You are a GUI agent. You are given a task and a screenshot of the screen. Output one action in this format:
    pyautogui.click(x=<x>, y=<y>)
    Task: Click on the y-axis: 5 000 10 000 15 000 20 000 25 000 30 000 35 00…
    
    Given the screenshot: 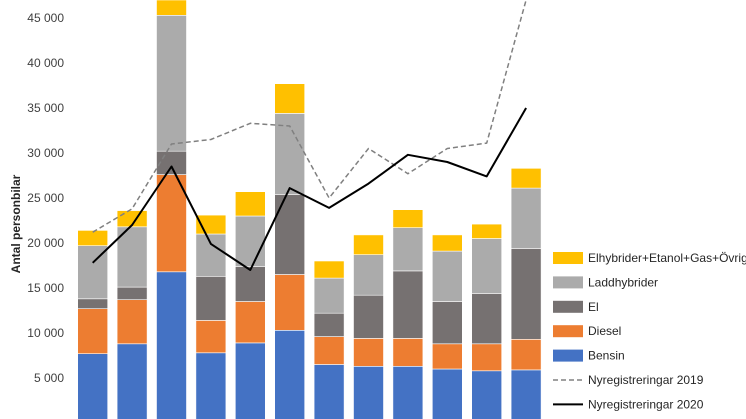 What is the action you would take?
    pyautogui.click(x=45, y=198)
    